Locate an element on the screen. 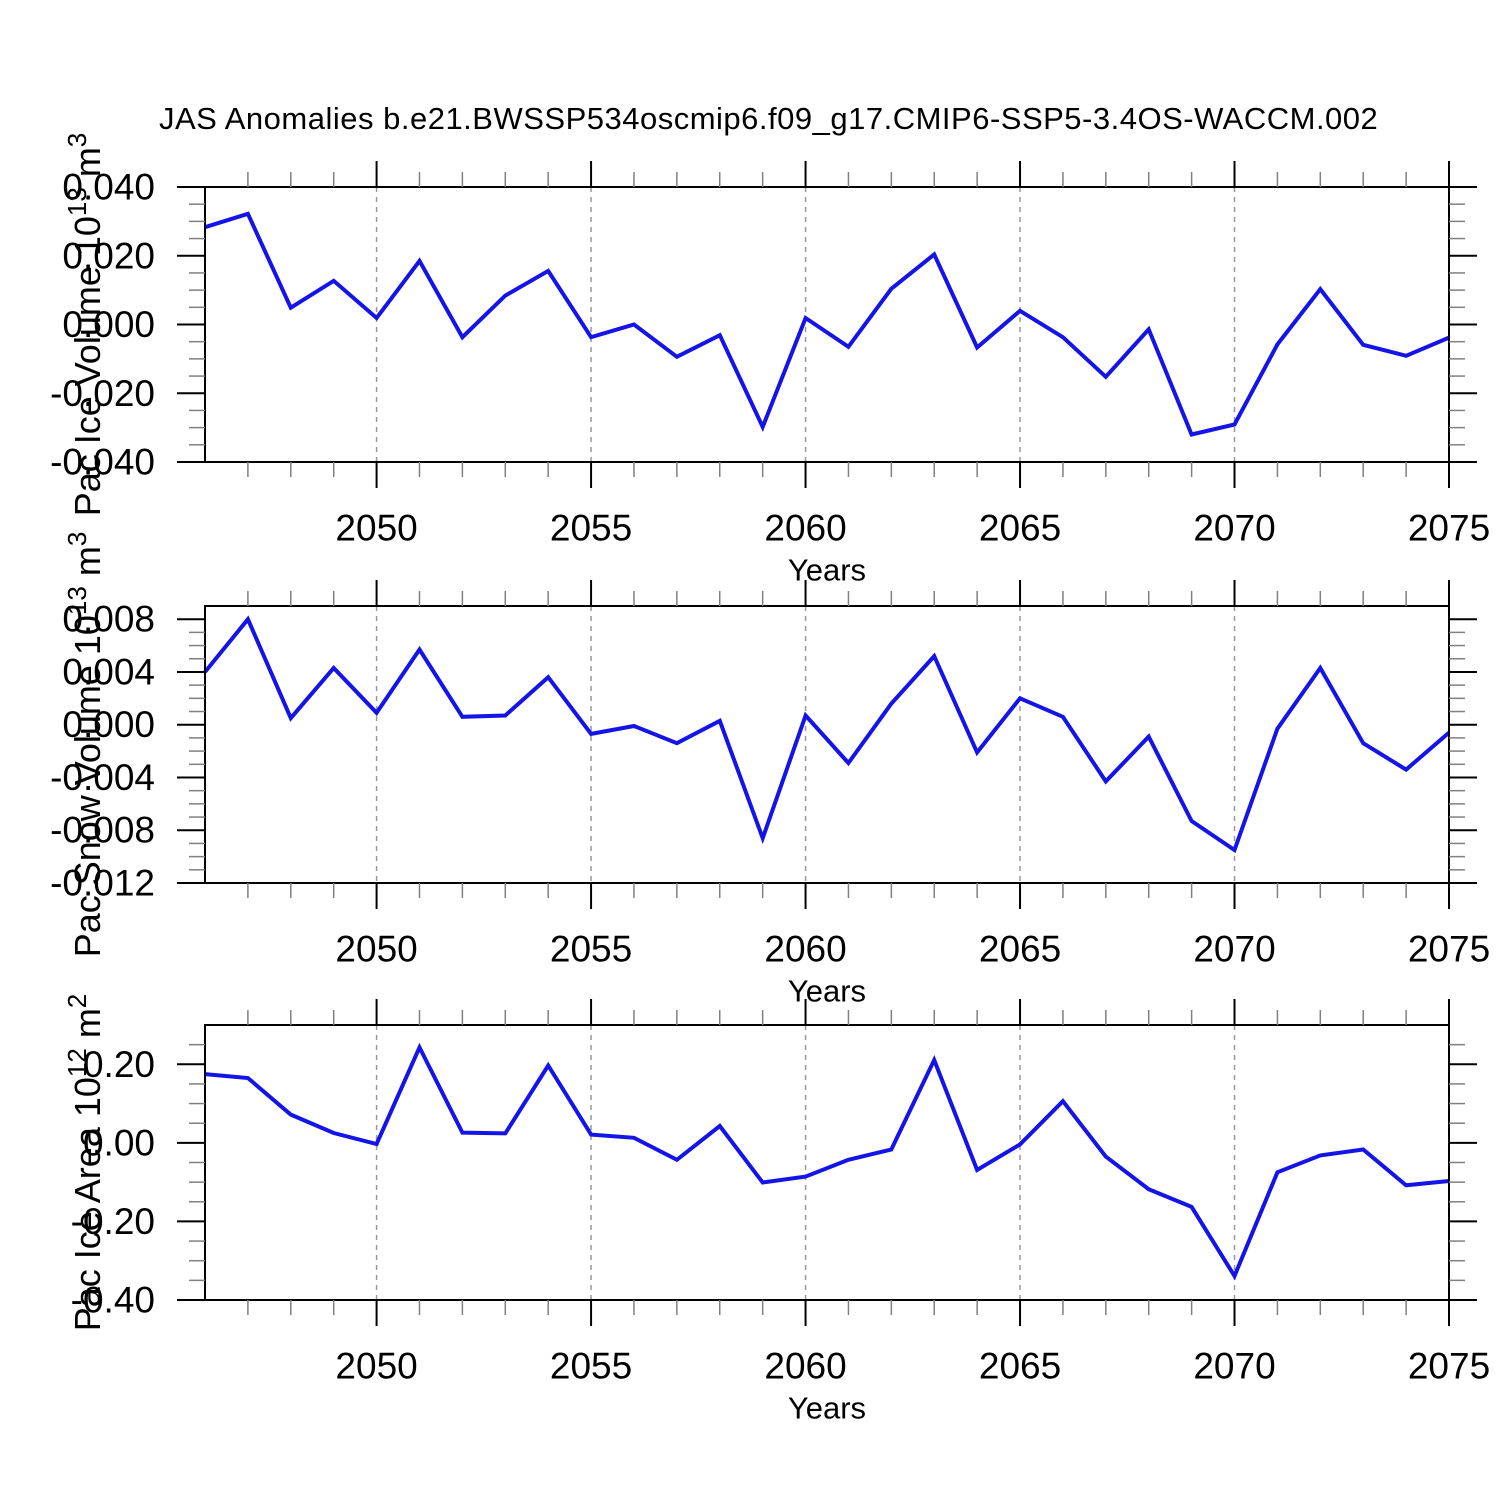  y-tick-label: -0.040 is located at coordinates (102, 462).